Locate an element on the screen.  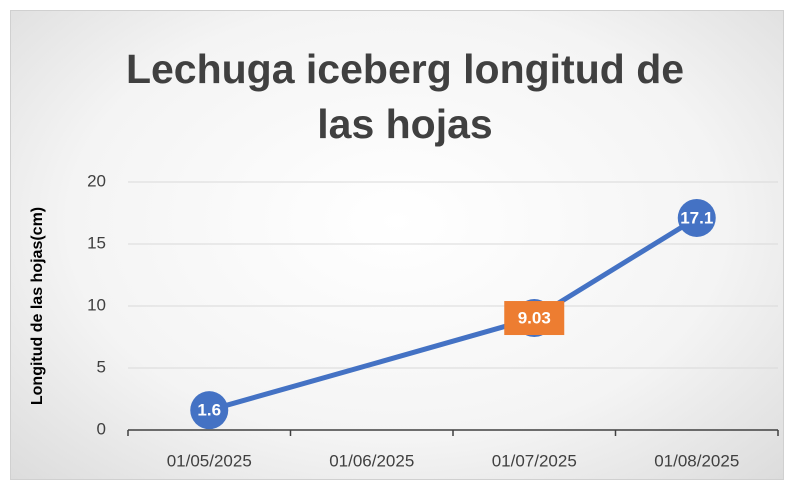
chart-title: Lechuga iceberg longitud de las hojas is located at coordinates (405, 96).